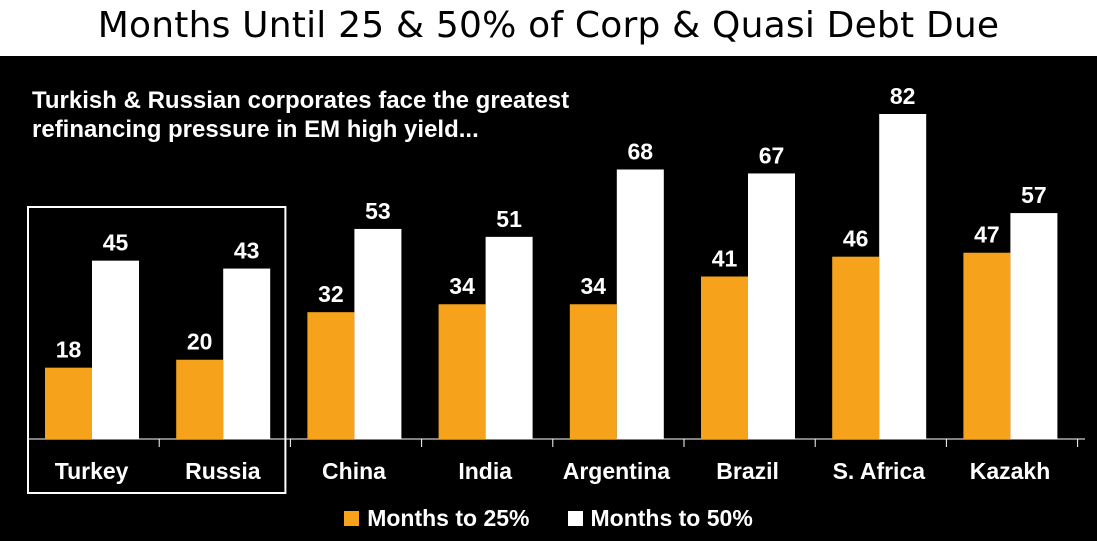 The height and width of the screenshot is (541, 1097). What do you see at coordinates (92, 471) in the screenshot?
I see `category-label: Turkey` at bounding box center [92, 471].